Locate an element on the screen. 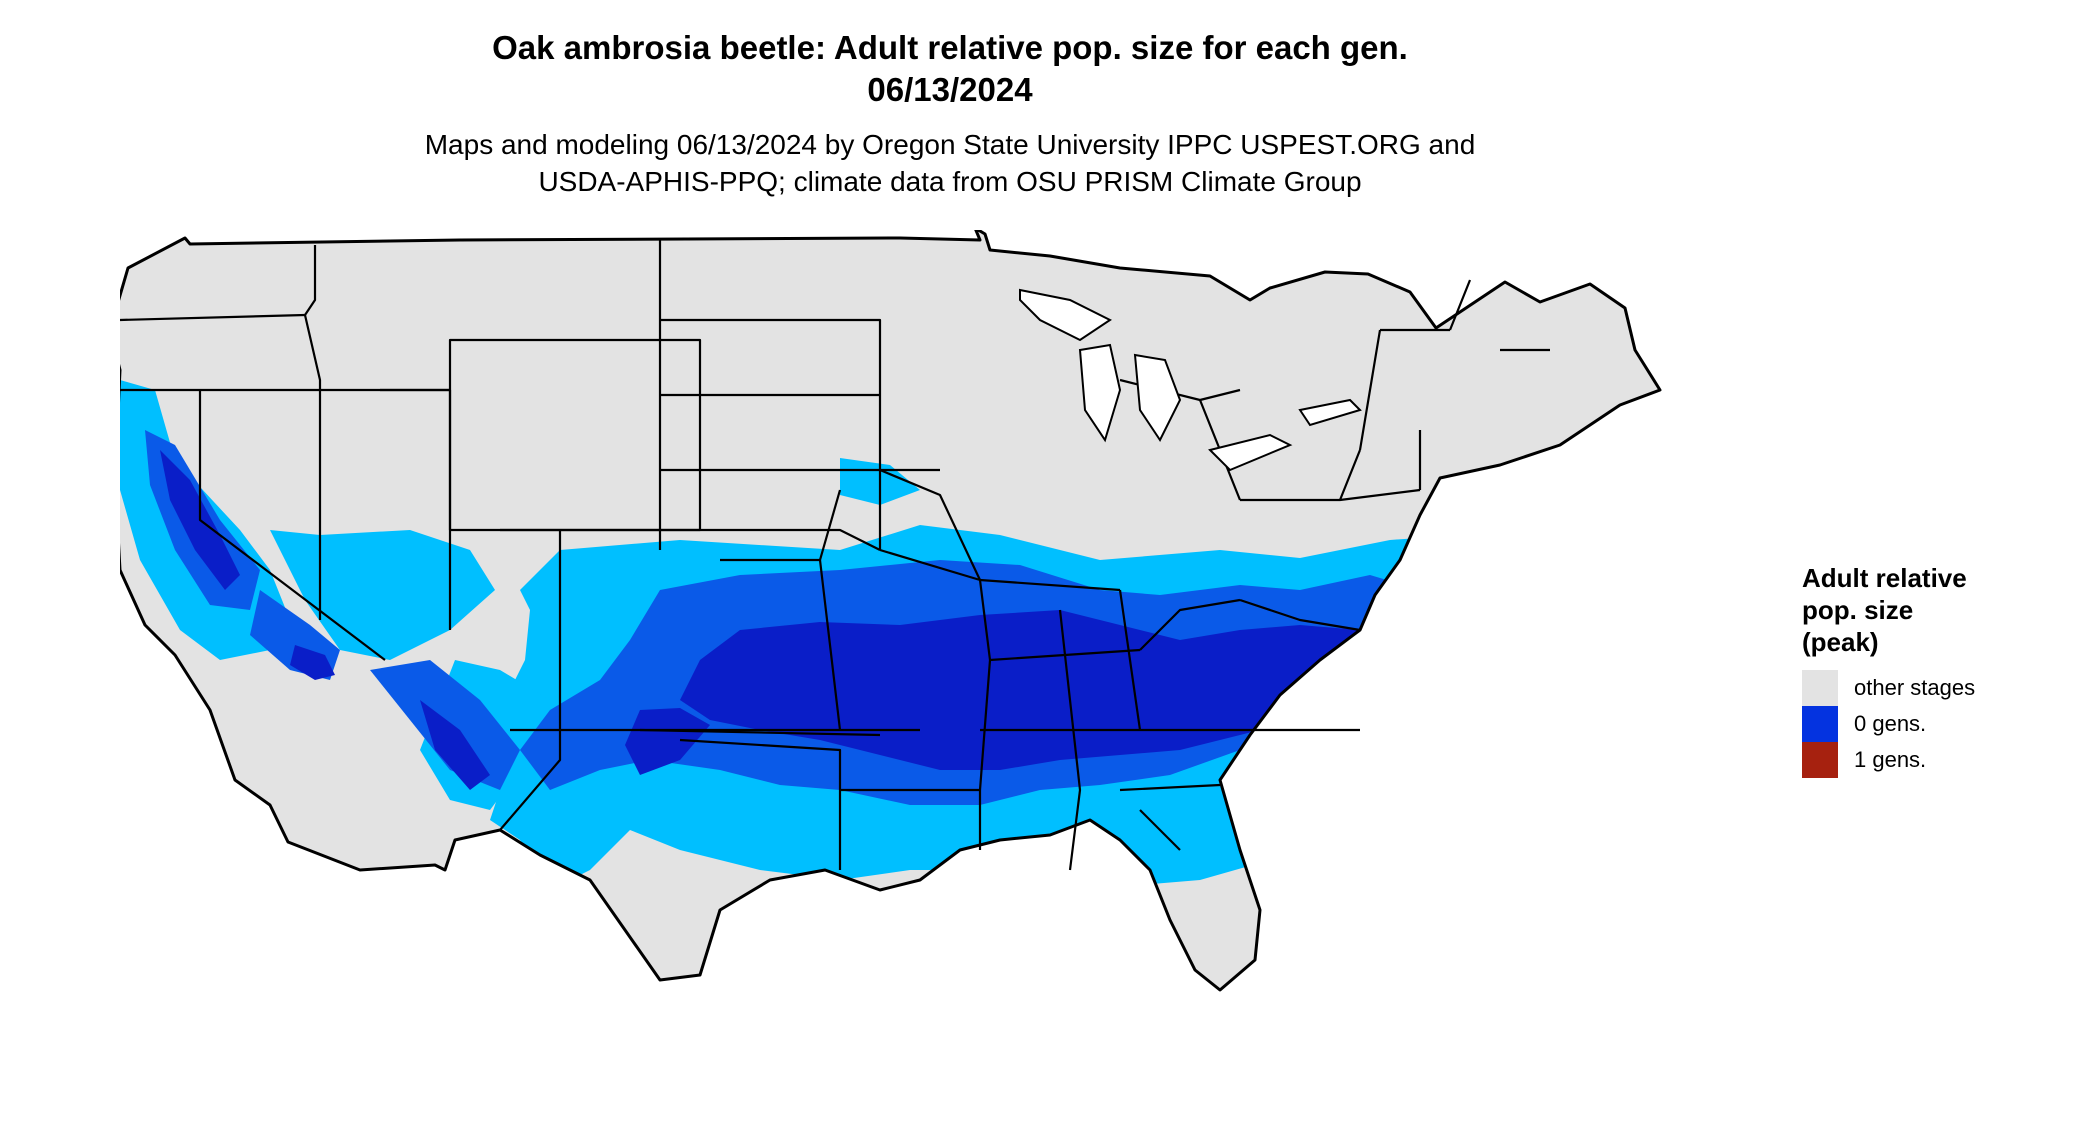  legend-title-line2: pop. size is located at coordinates (1858, 610).